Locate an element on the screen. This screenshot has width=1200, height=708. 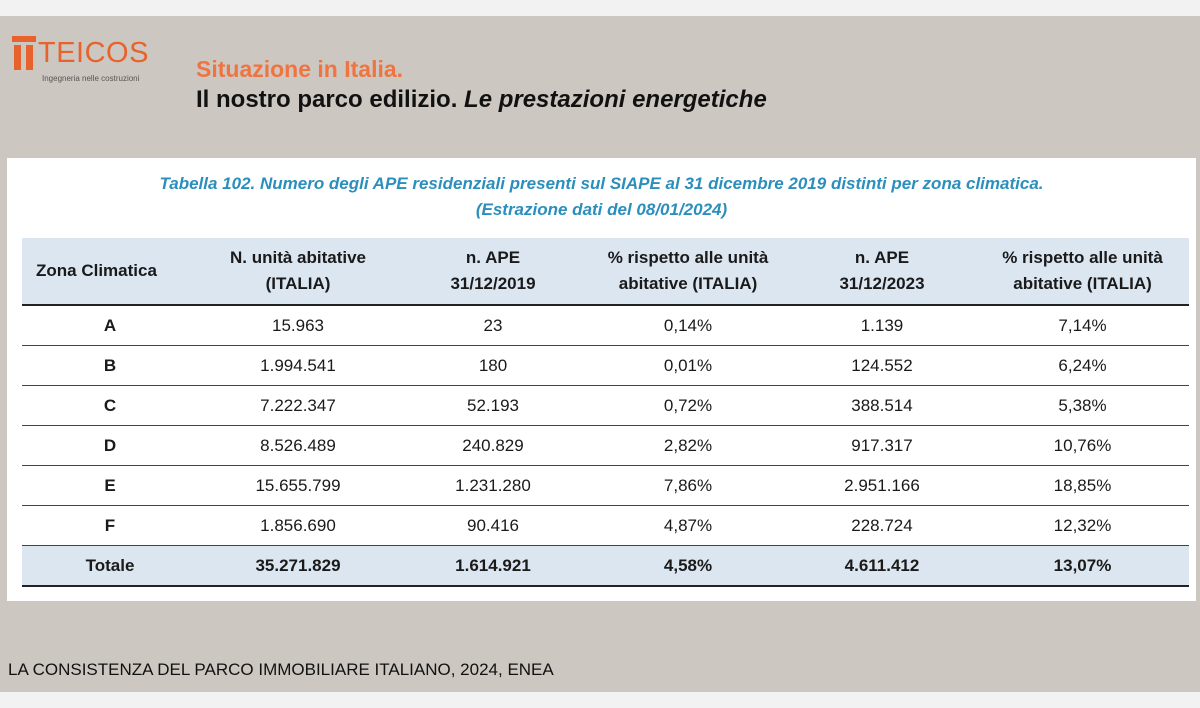
zone-cell: E is located at coordinates (110, 485).